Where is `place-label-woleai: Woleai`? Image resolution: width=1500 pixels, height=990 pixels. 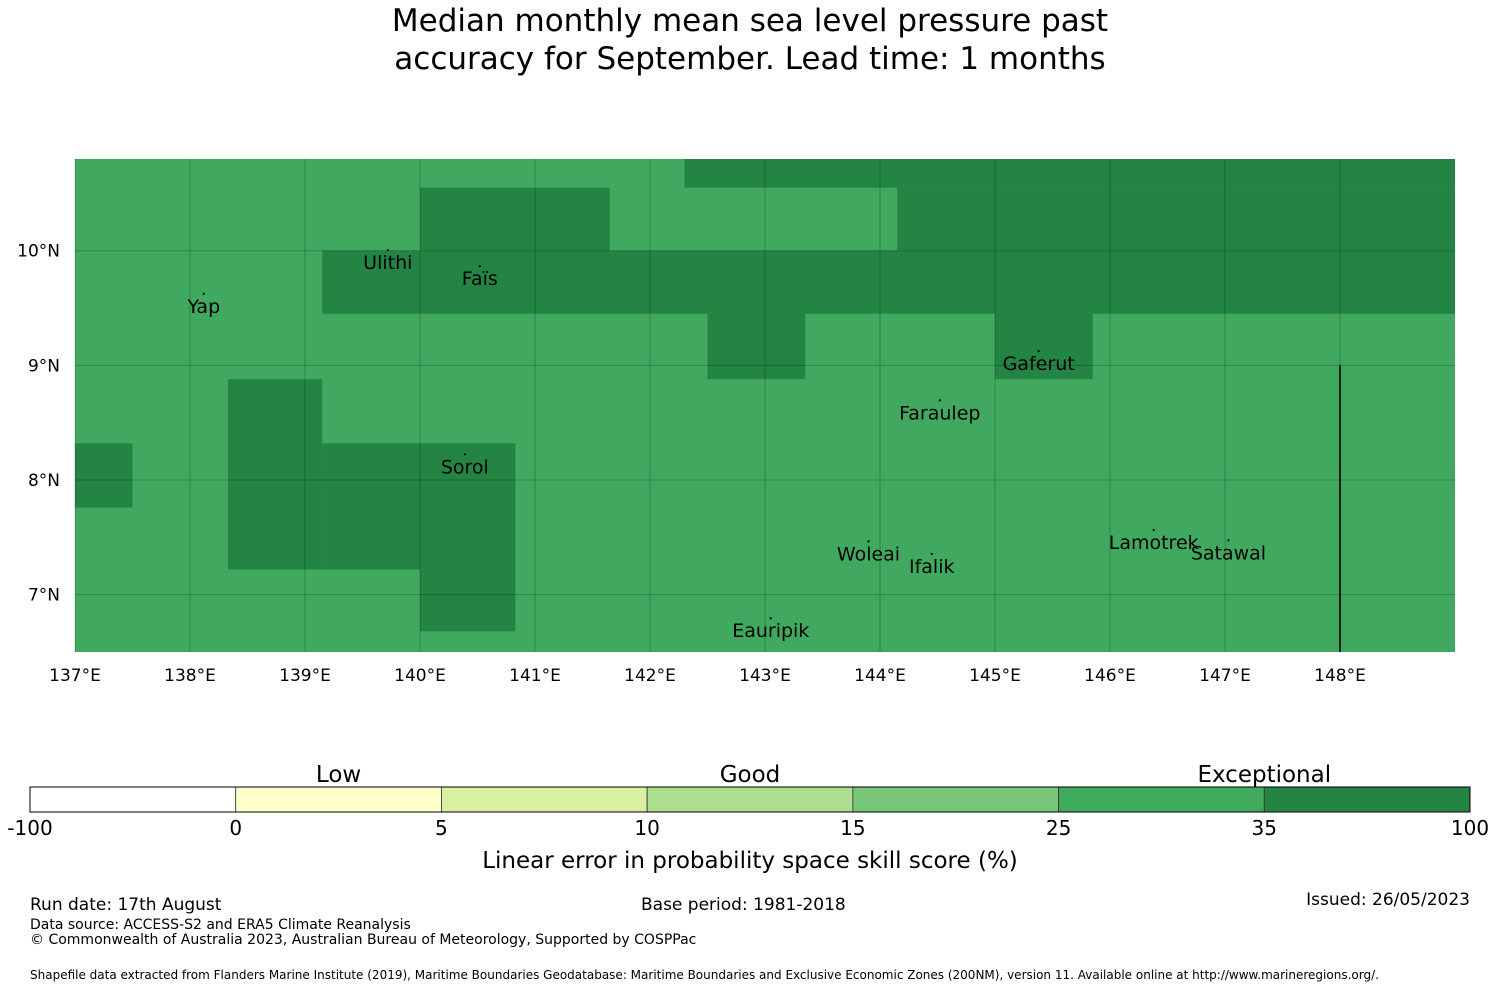
place-label-woleai: Woleai is located at coordinates (868, 554).